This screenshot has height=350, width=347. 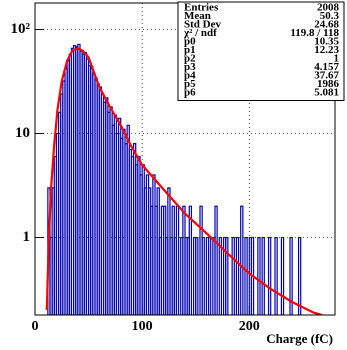 What do you see at coordinates (326, 50) in the screenshot?
I see `stats-value: 12.23` at bounding box center [326, 50].